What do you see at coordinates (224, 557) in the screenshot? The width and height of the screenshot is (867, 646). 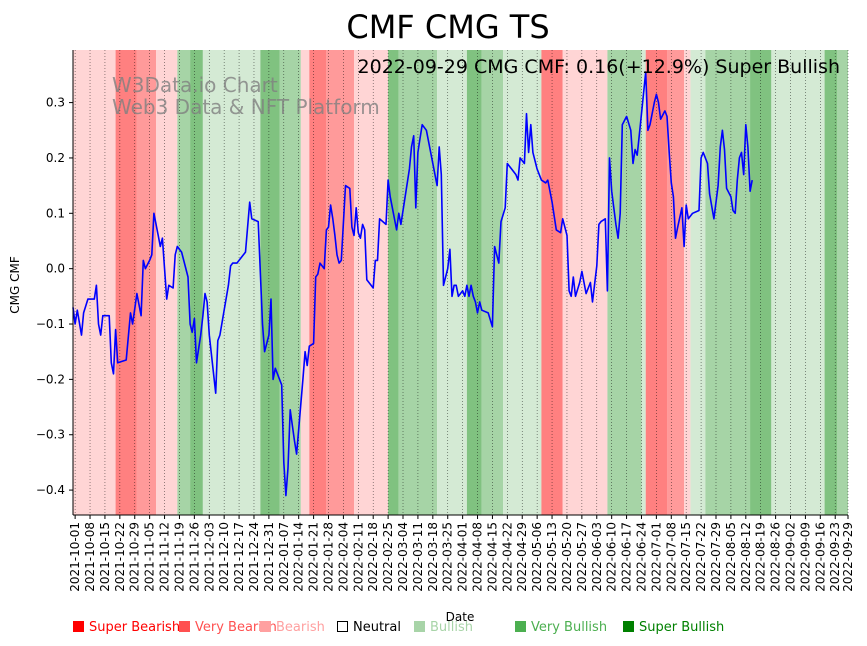 I see `x-tick-label: 2021-12-10` at bounding box center [224, 557].